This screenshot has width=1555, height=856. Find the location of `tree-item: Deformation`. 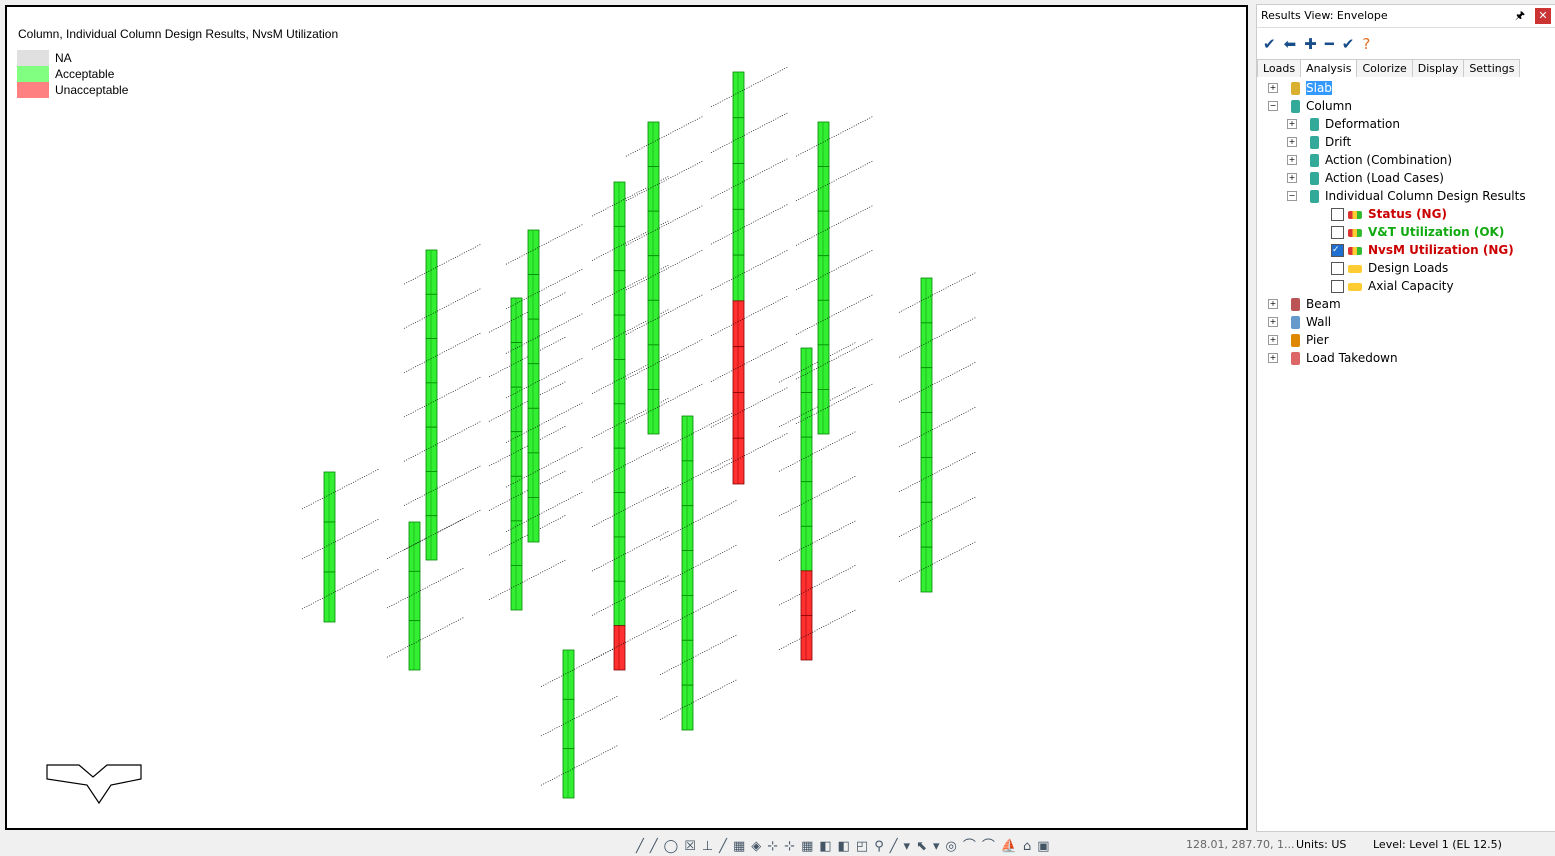

tree-item: Deformation is located at coordinates (1355, 124).